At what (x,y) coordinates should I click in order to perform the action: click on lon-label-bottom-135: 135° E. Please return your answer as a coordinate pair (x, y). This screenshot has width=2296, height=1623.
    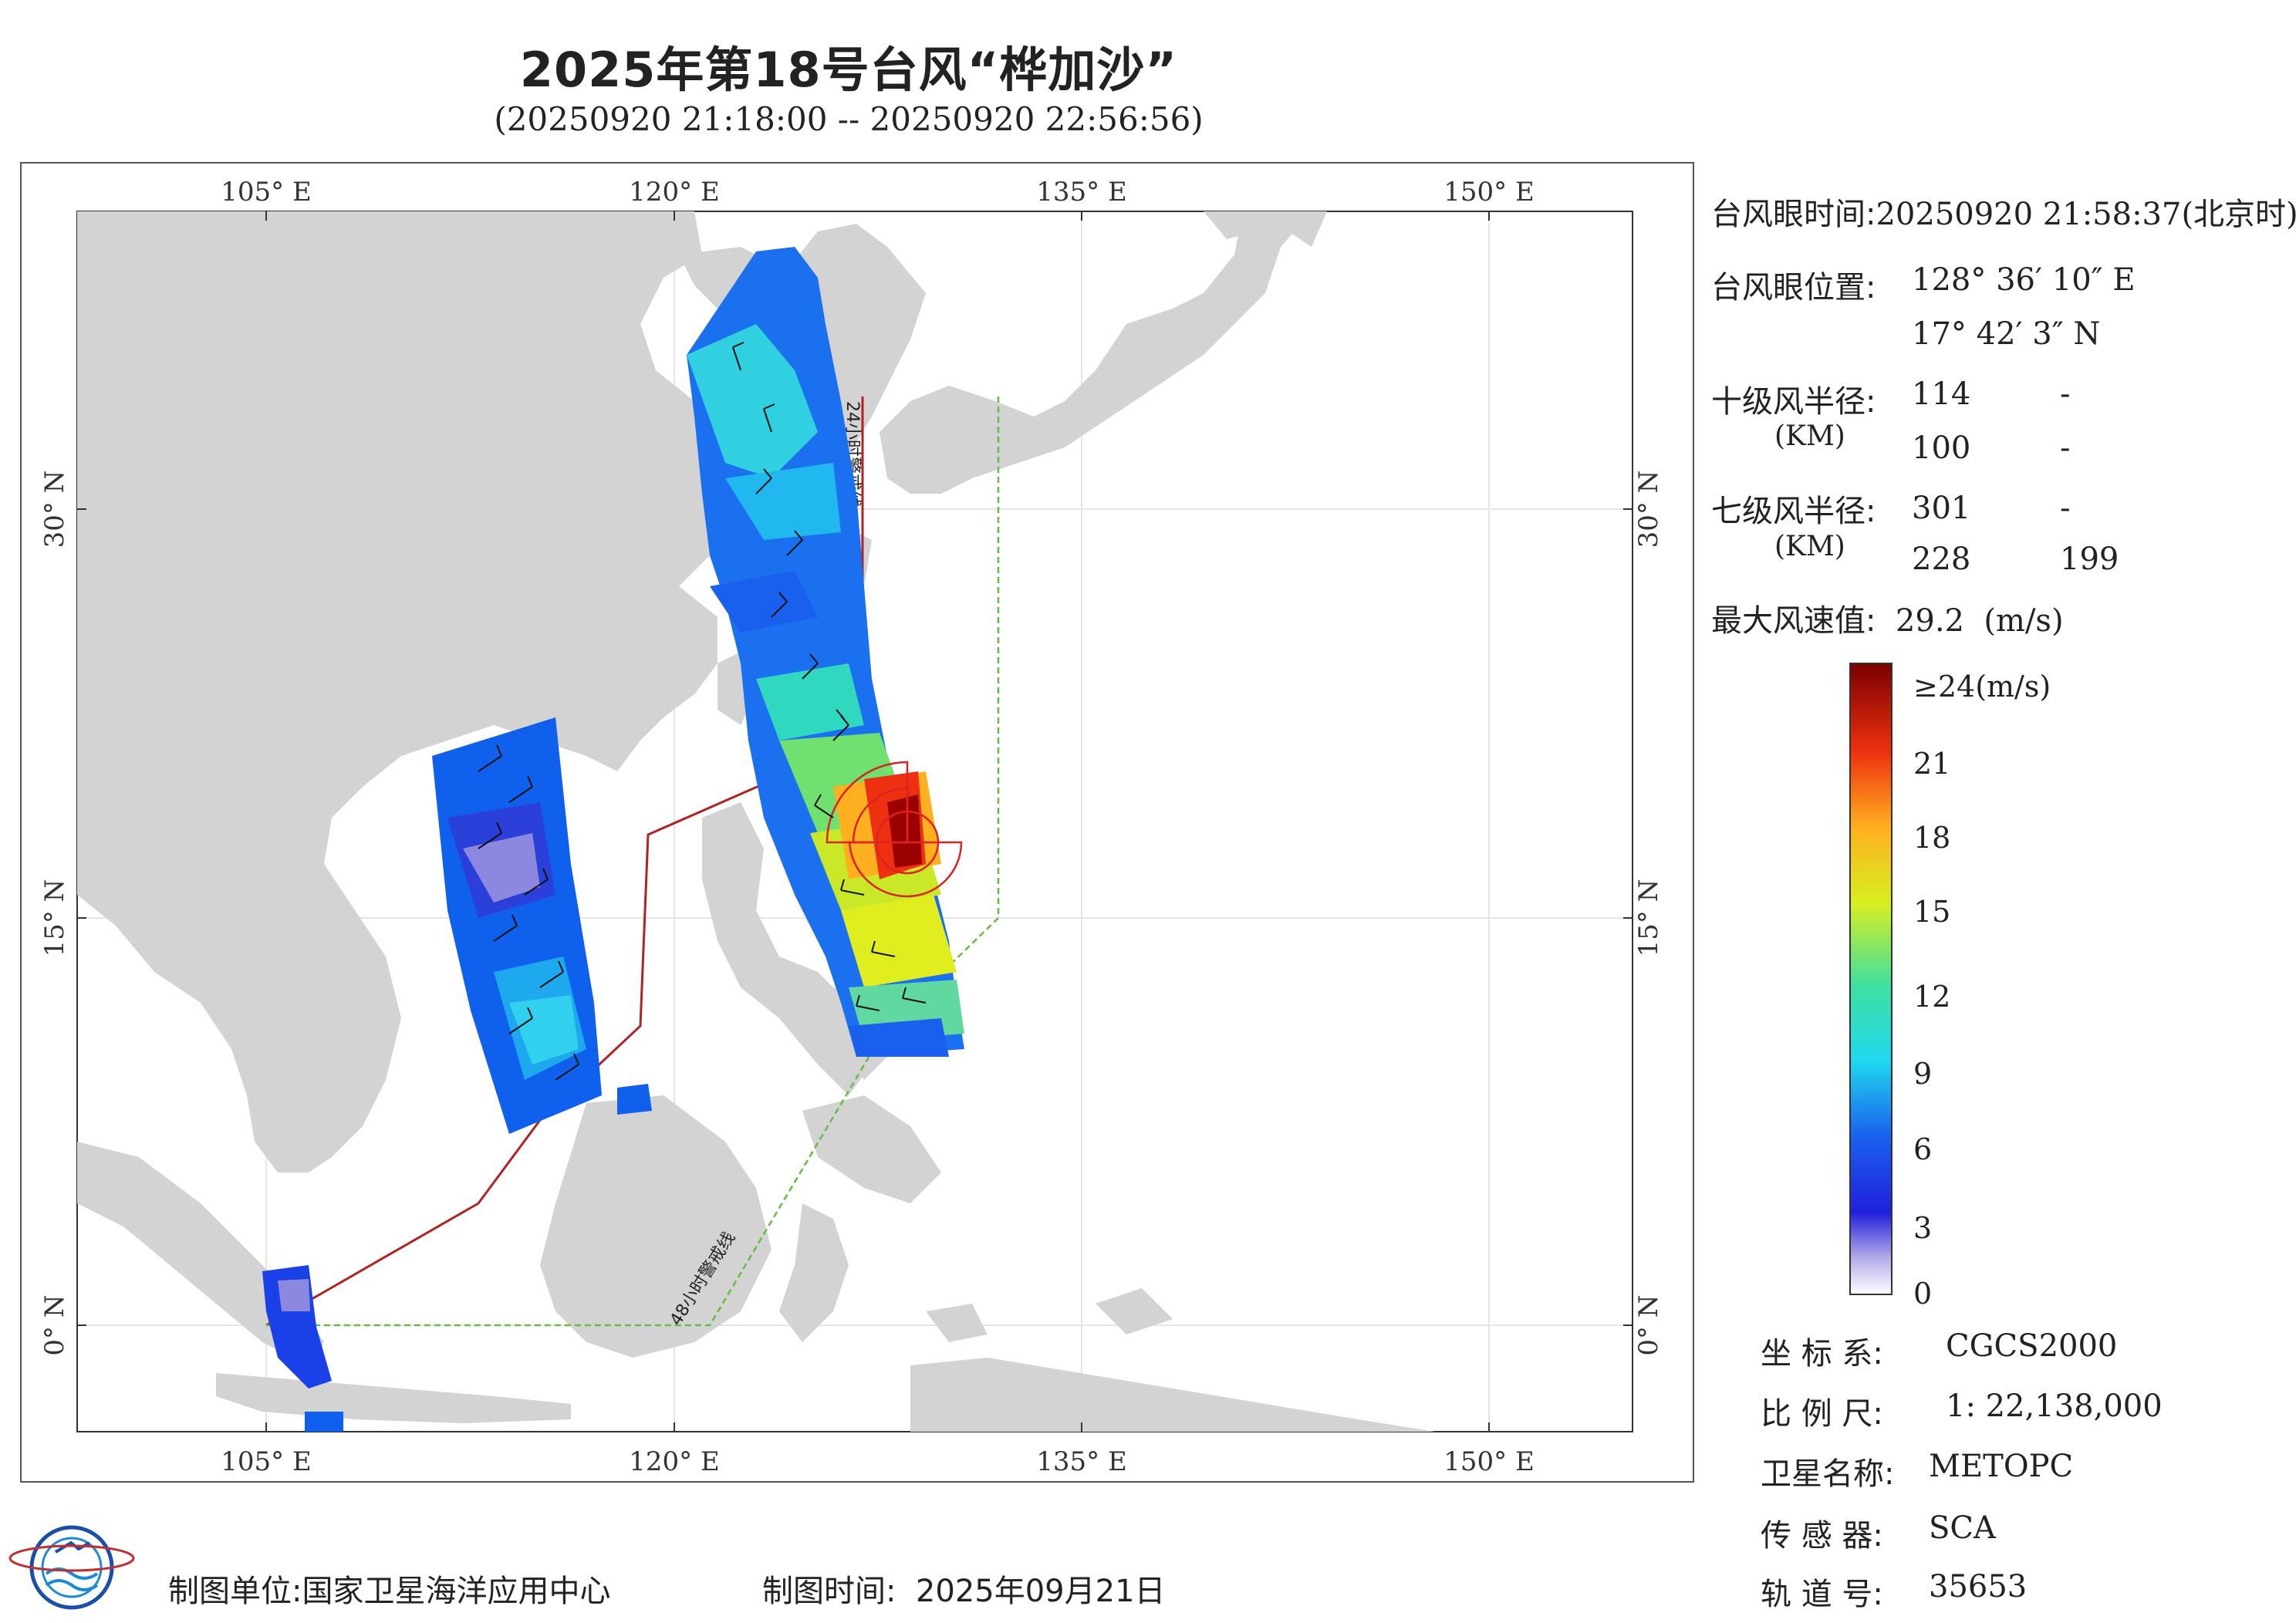
    Looking at the image, I should click on (1081, 1461).